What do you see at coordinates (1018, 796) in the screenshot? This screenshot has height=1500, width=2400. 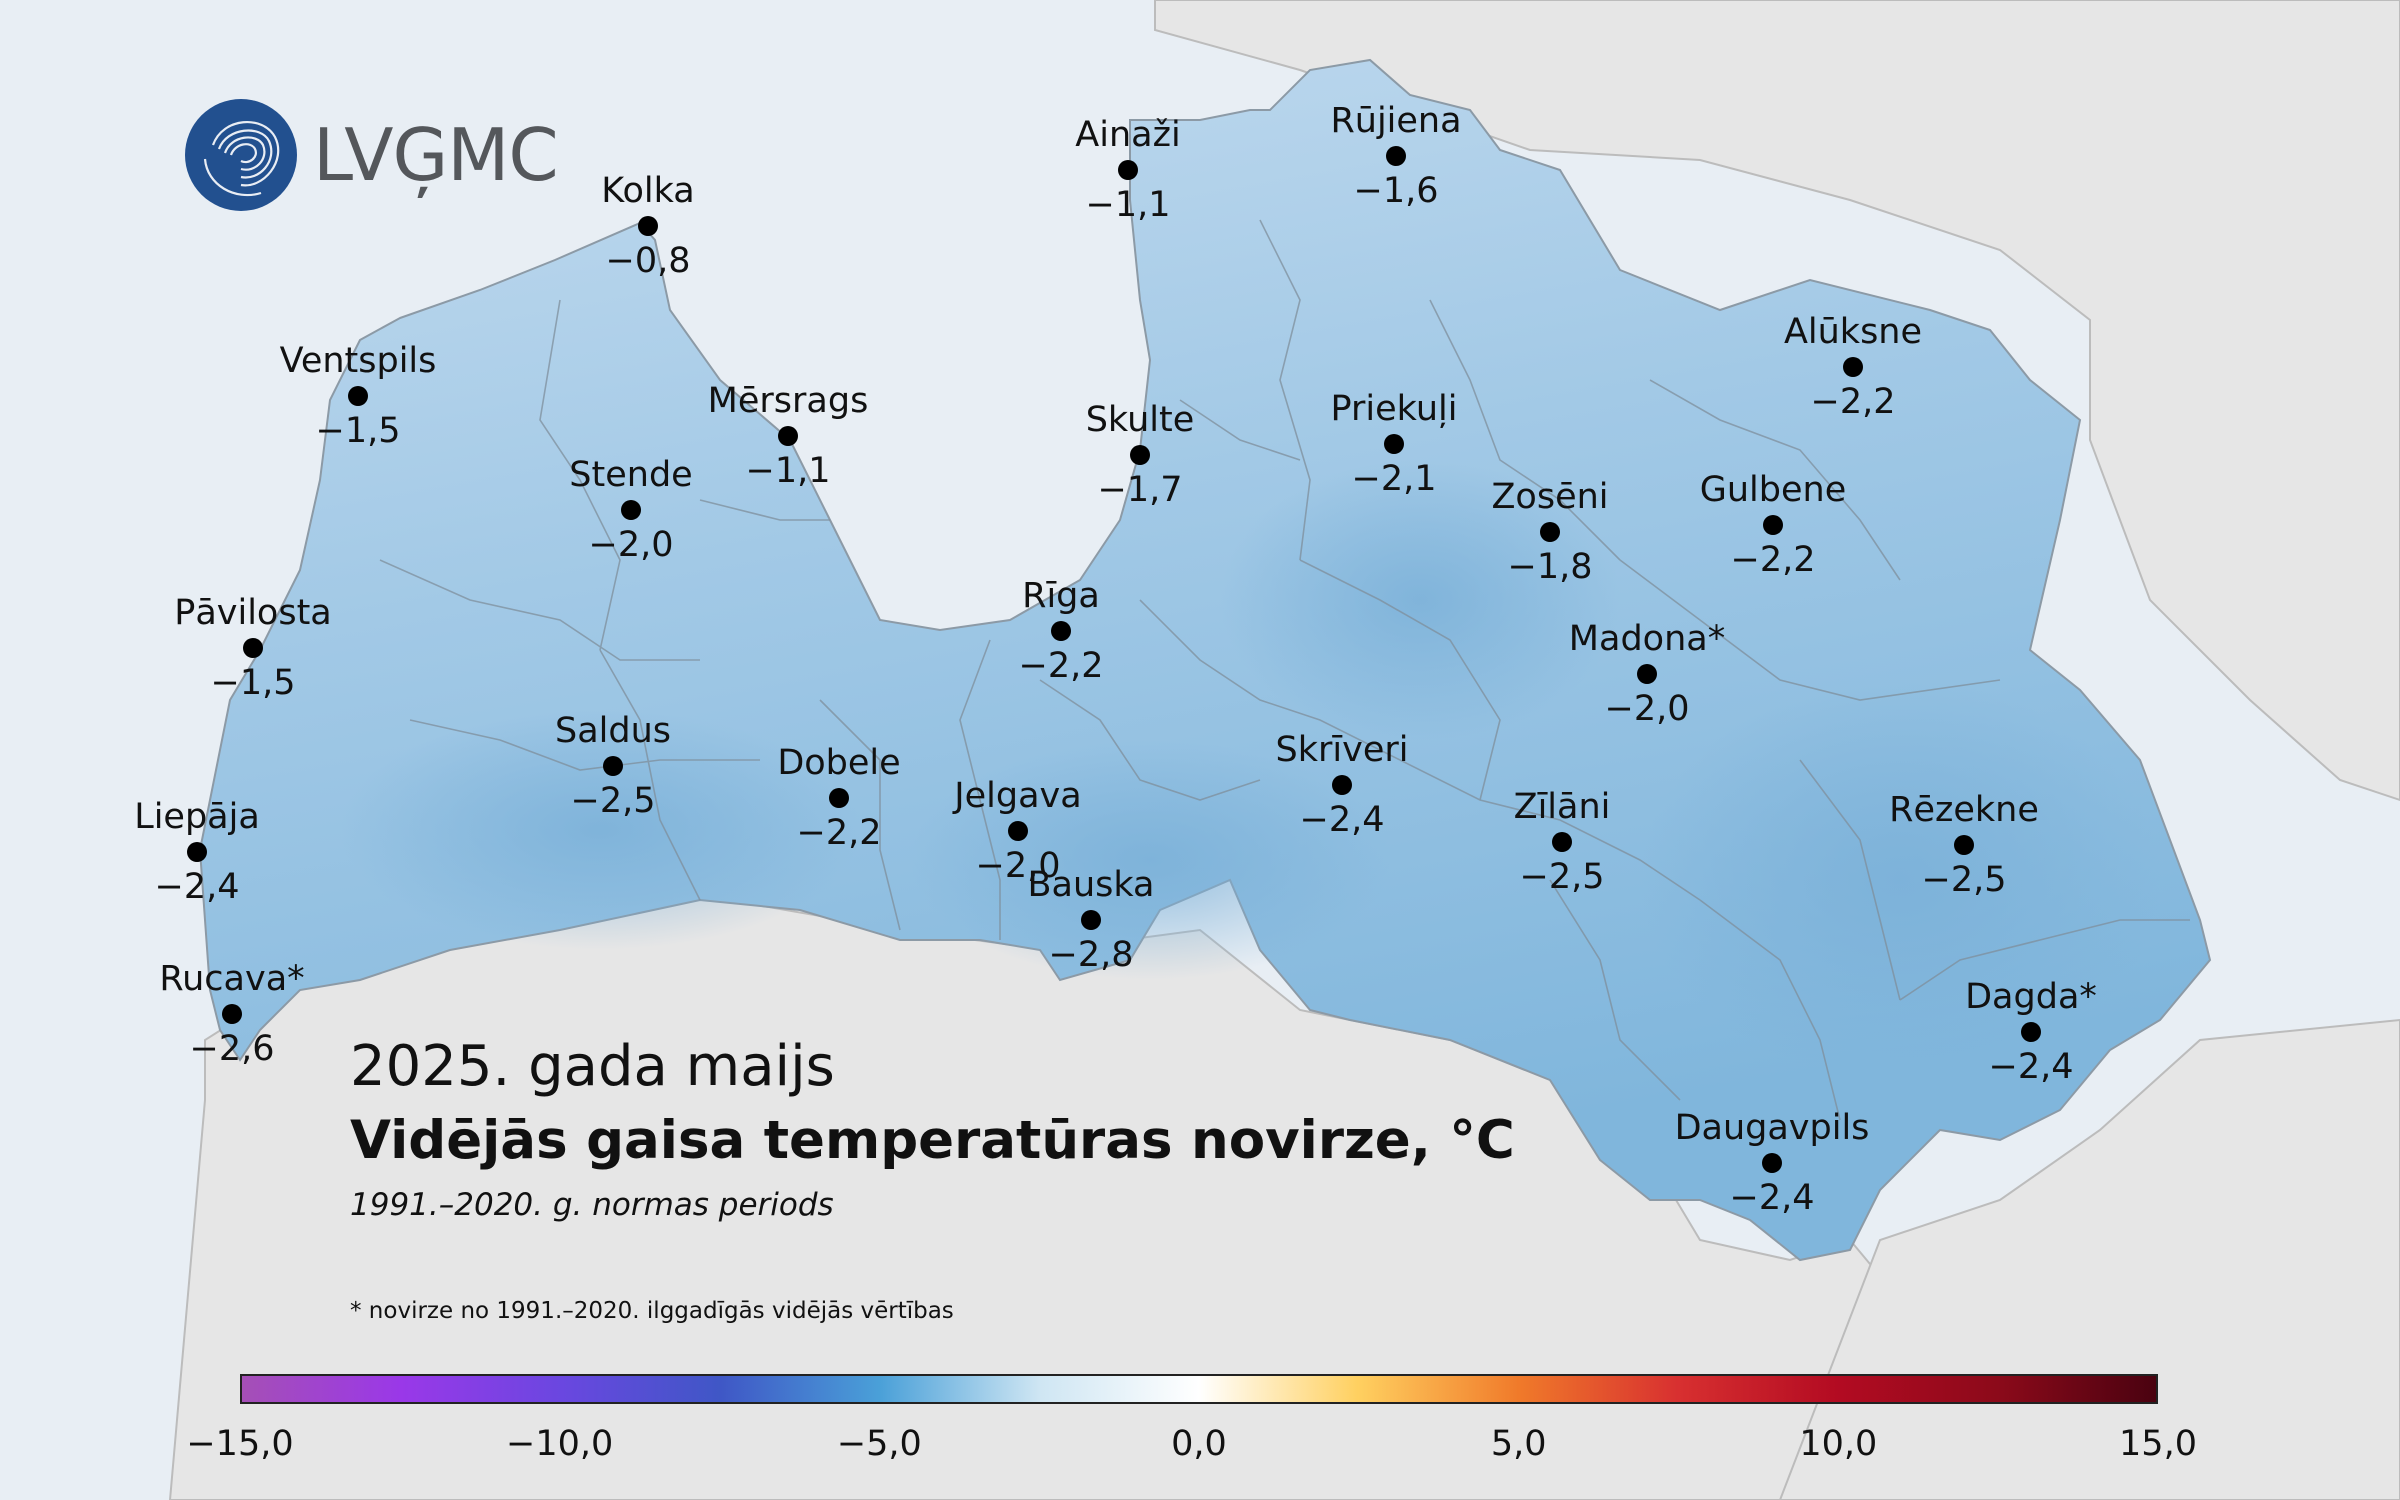 I see `station-name: Jelgava` at bounding box center [1018, 796].